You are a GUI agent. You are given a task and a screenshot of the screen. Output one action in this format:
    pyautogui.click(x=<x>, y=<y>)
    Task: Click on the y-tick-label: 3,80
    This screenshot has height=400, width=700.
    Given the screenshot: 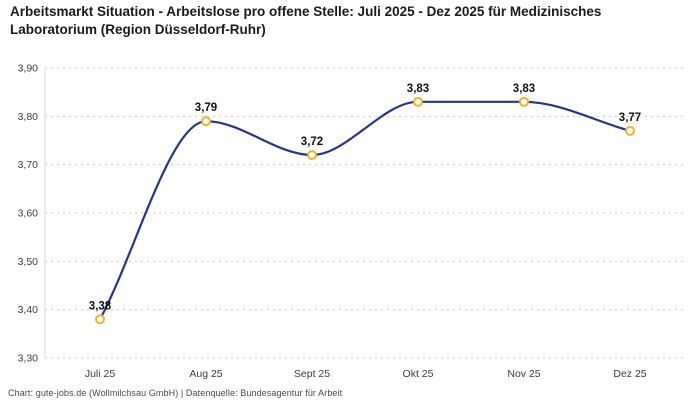 What is the action you would take?
    pyautogui.click(x=28, y=117)
    